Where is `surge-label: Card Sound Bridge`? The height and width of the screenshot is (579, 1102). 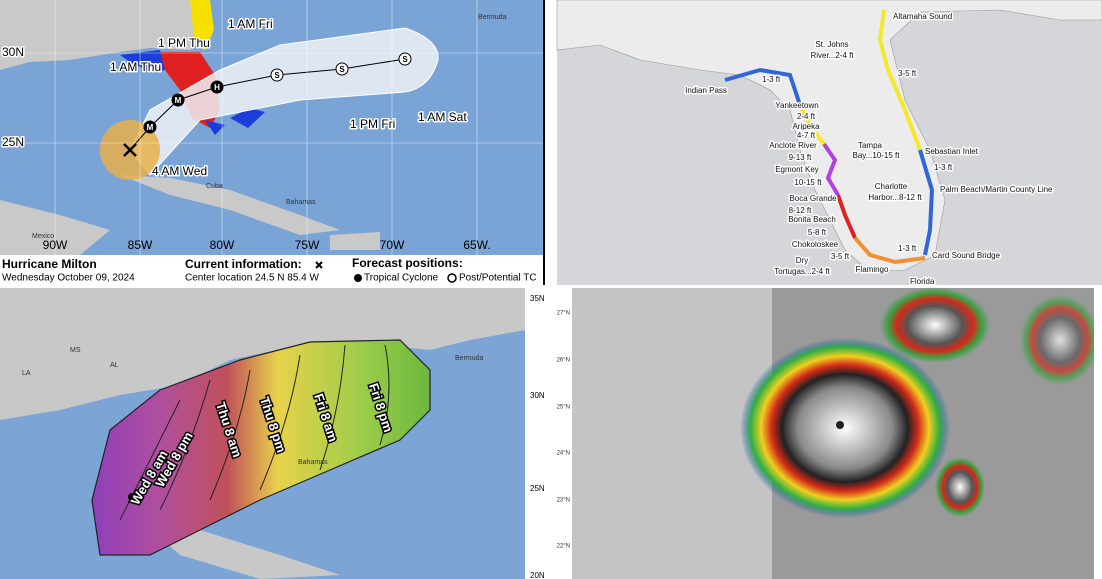 surge-label: Card Sound Bridge is located at coordinates (966, 255).